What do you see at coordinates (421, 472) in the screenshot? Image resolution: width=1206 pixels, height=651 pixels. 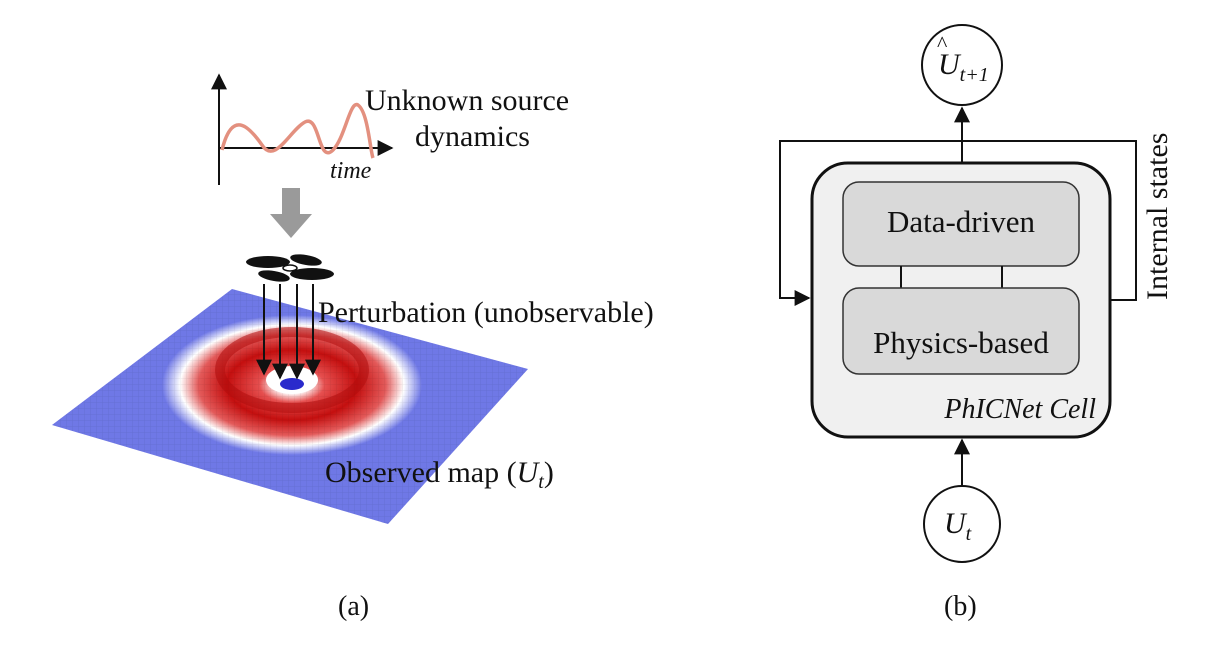 I see `observed-label-prefix: Observed map (` at bounding box center [421, 472].